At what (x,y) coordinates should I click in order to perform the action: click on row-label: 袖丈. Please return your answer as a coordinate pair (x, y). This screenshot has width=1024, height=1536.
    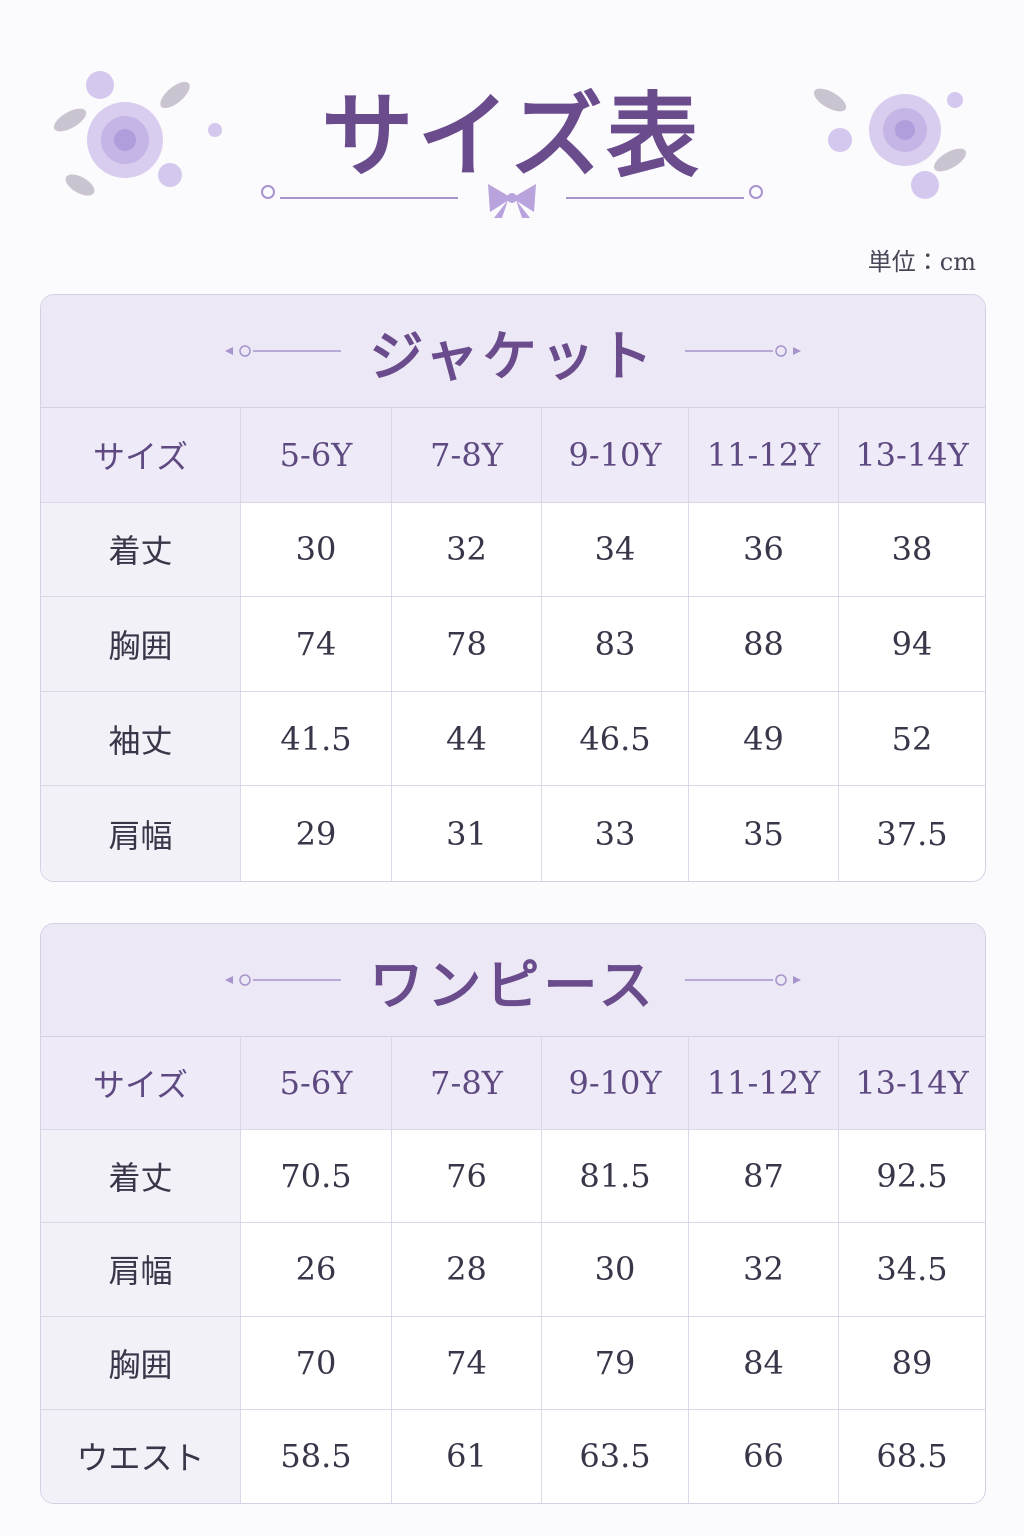
    Looking at the image, I should click on (141, 739).